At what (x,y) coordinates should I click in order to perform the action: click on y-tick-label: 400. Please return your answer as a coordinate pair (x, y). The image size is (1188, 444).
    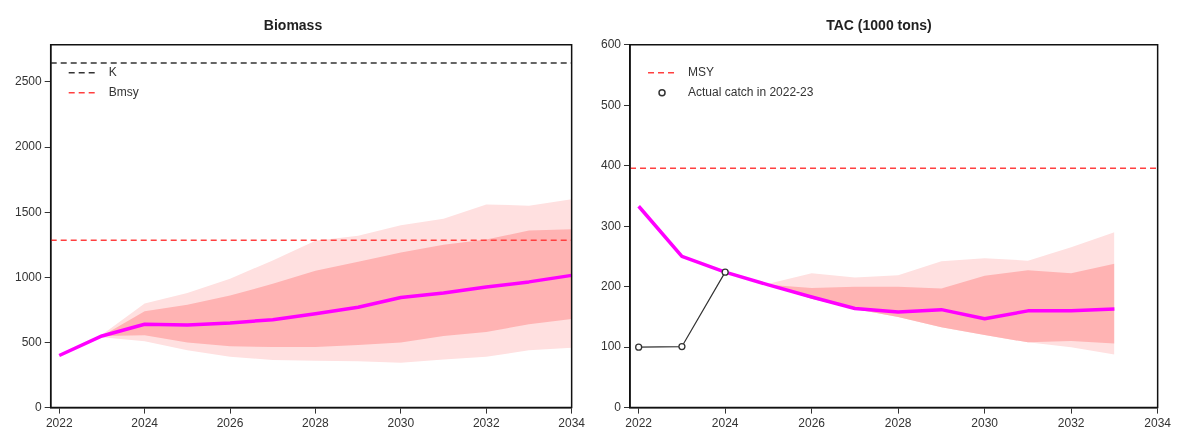
    Looking at the image, I should click on (611, 165).